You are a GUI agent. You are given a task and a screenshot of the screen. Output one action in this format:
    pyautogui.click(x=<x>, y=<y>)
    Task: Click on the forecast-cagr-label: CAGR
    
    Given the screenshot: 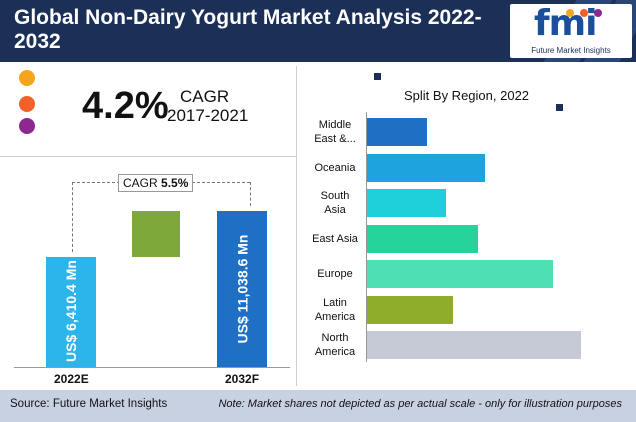 What is the action you would take?
    pyautogui.click(x=140, y=183)
    